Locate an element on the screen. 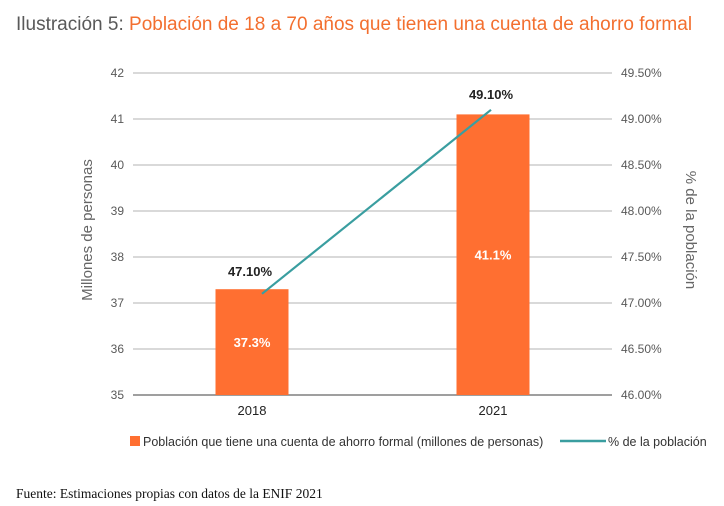 This screenshot has height=506, width=724. x-tick-label: 2018 is located at coordinates (252, 410).